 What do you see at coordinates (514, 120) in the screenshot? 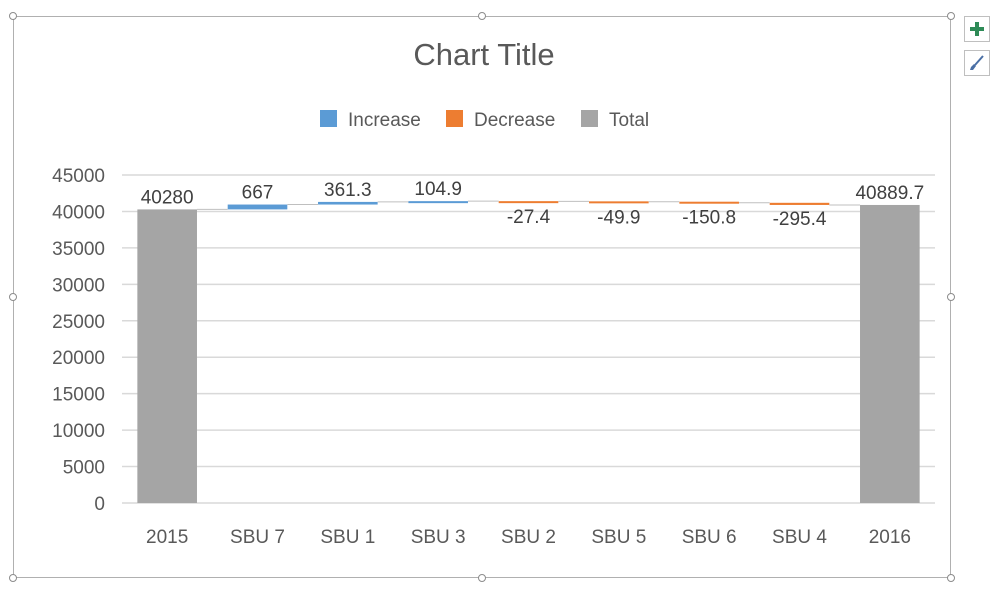
I see `legend-label: Decrease` at bounding box center [514, 120].